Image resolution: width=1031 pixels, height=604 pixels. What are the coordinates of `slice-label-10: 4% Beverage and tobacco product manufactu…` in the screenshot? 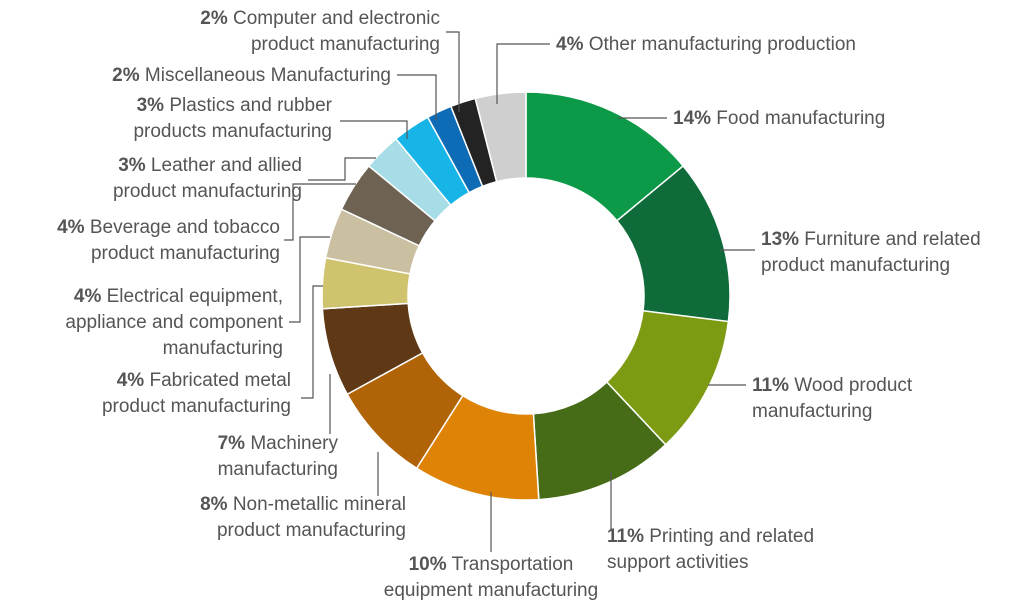 It's located at (168, 240).